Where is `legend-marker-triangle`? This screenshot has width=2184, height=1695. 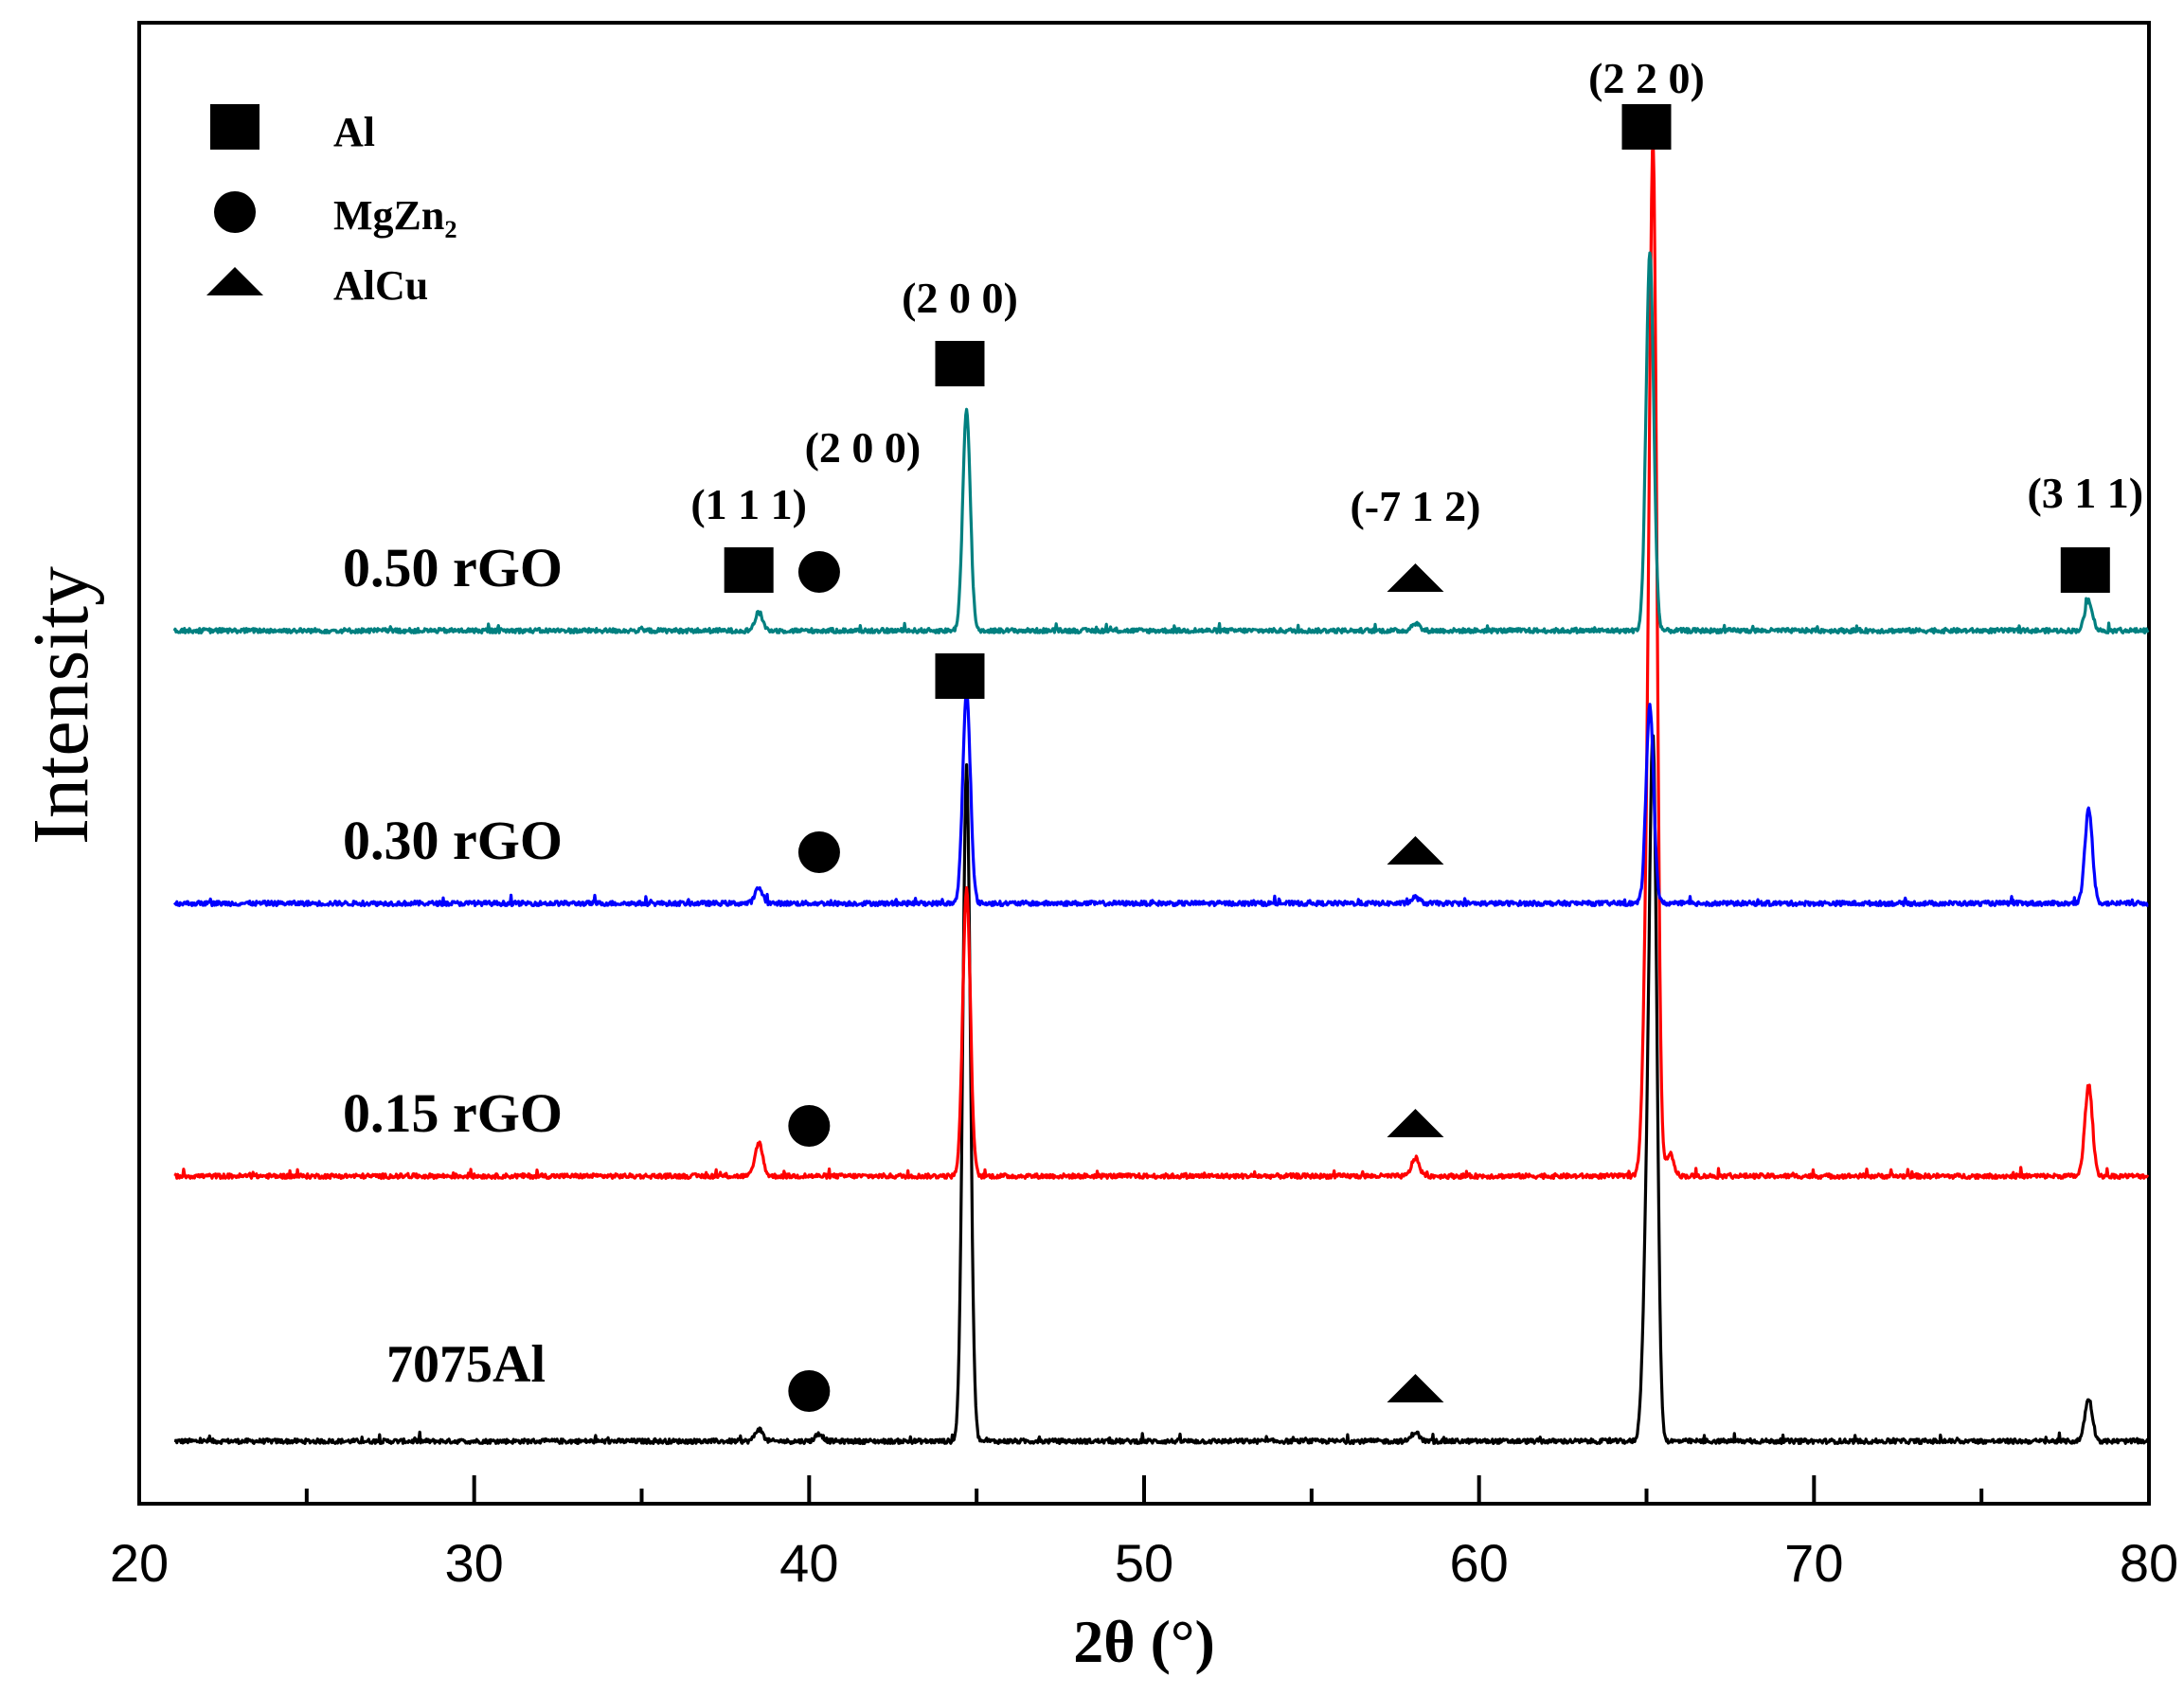 legend-marker-triangle is located at coordinates (234, 281).